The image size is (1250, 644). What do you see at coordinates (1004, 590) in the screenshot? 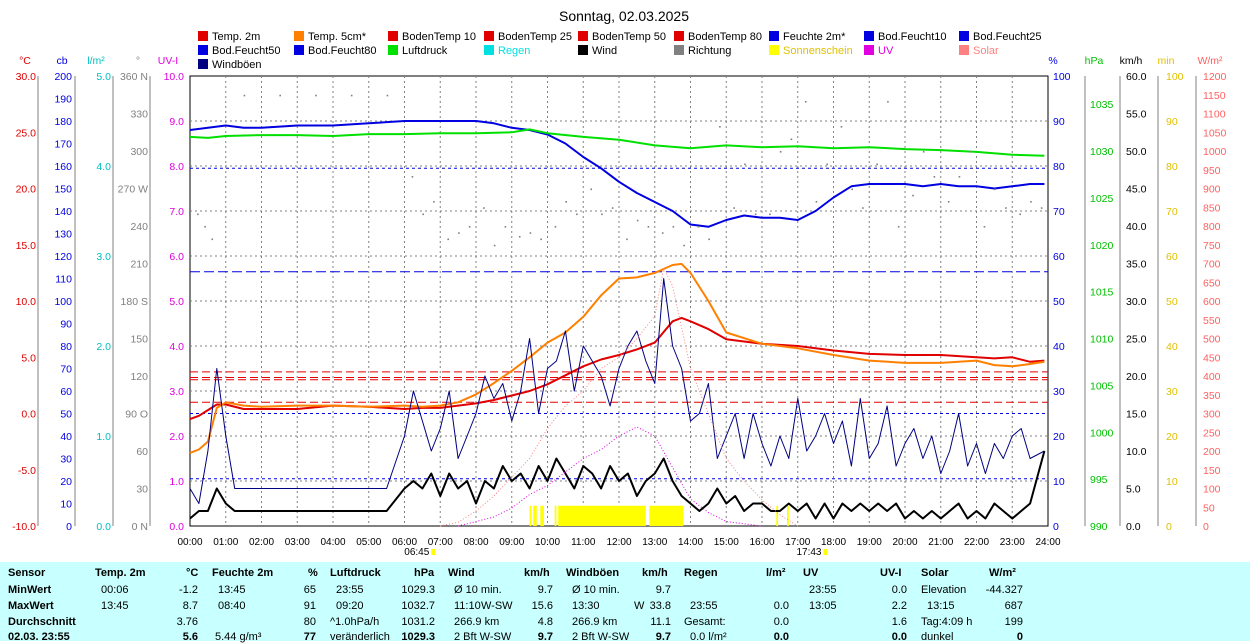
I see `min-solar-val: -44.327` at bounding box center [1004, 590].